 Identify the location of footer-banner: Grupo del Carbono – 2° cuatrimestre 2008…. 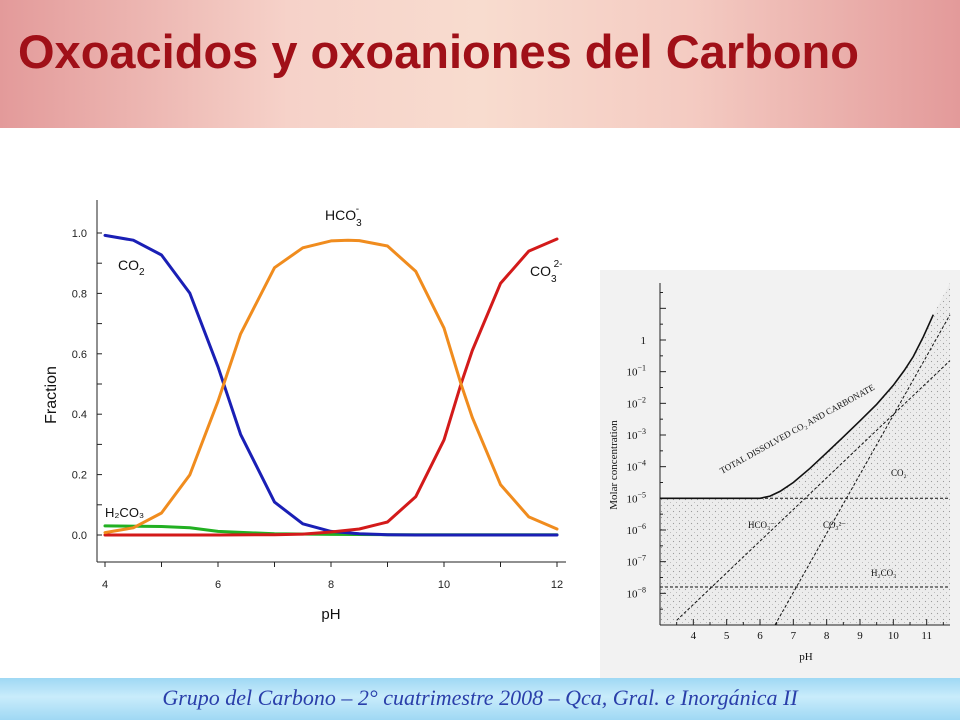
(480, 699).